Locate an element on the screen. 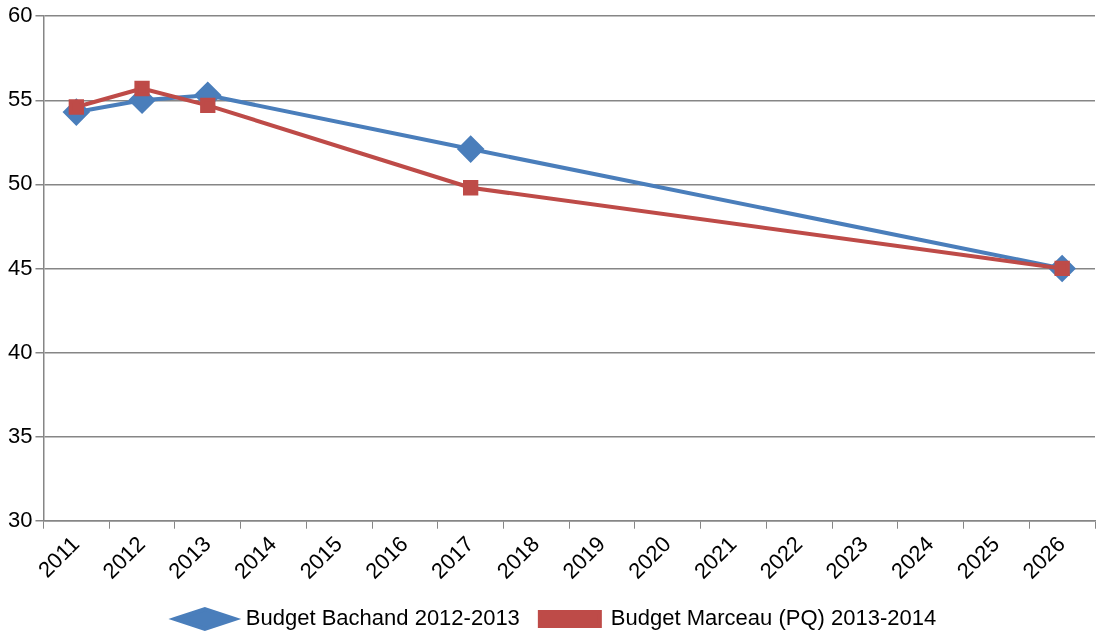 This screenshot has height=640, width=1110. y-tick-label: 35 is located at coordinates (20, 435).